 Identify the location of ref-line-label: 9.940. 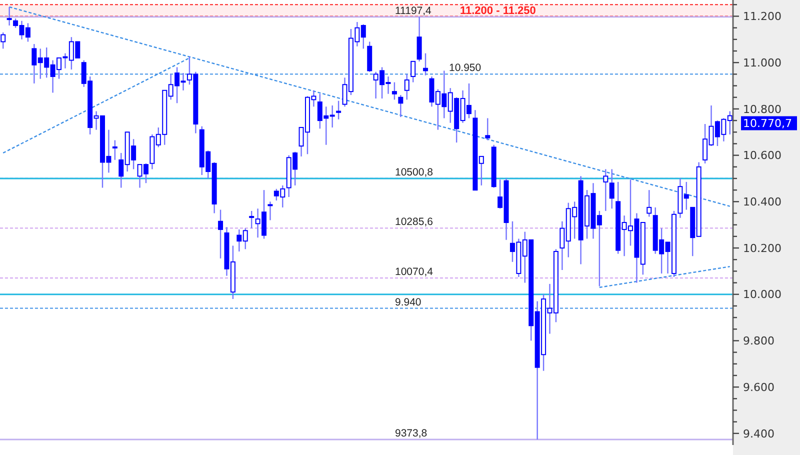
(408, 302).